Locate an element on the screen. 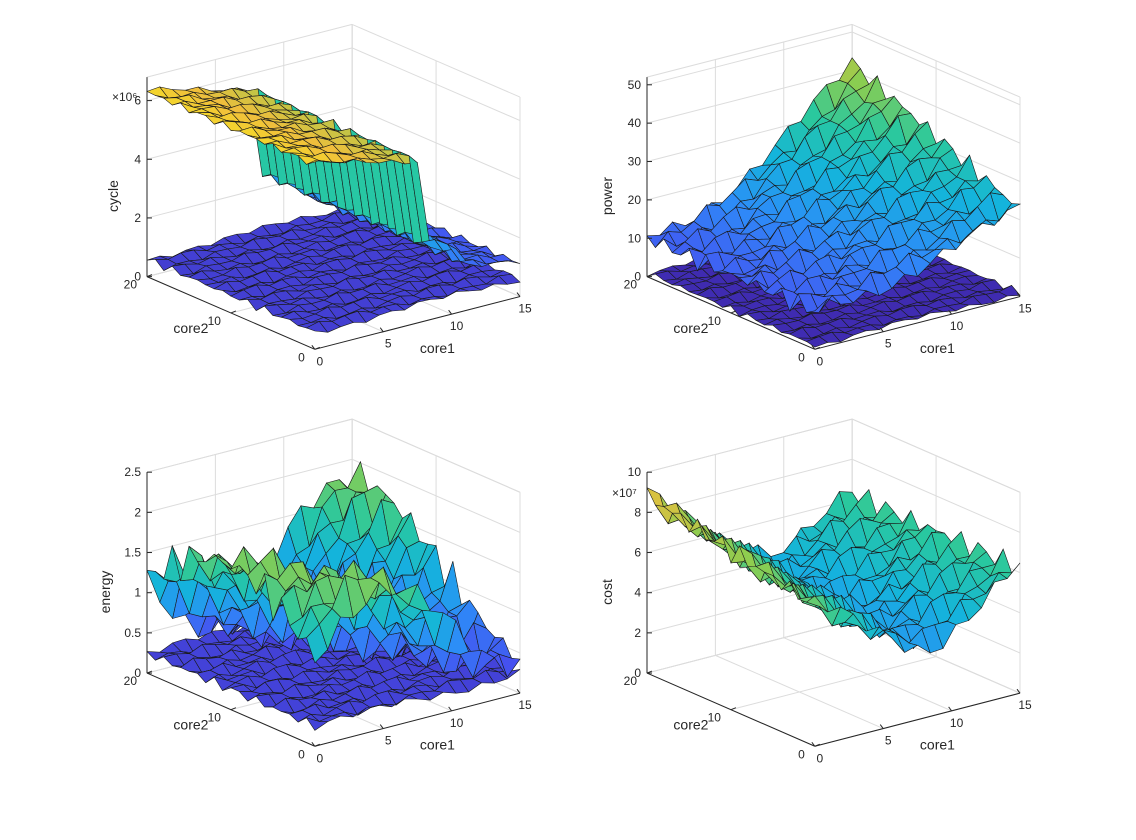 The width and height of the screenshot is (1136, 840). z-tick-label: 1 is located at coordinates (137, 593).